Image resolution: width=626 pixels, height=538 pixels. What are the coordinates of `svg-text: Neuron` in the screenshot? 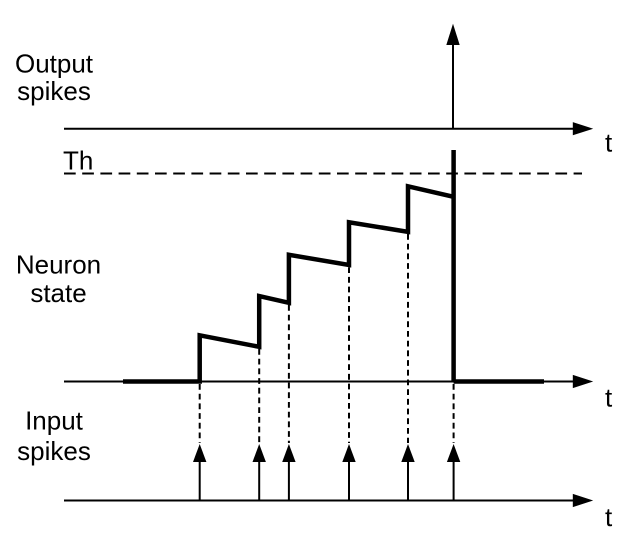 It's located at (58, 265).